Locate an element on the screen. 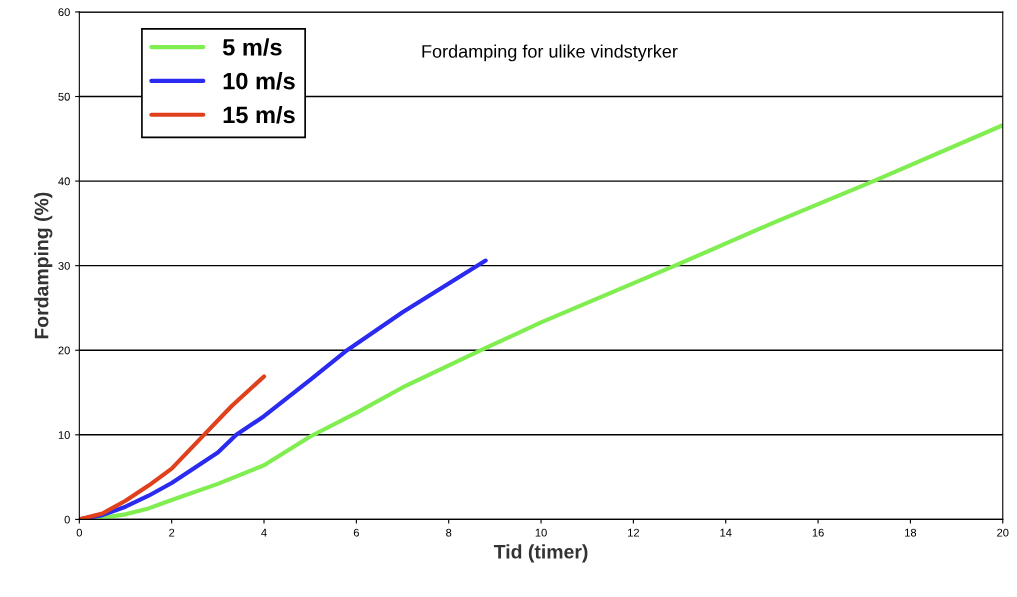 The height and width of the screenshot is (597, 1017). legend-label: 10 m/s is located at coordinates (259, 81).